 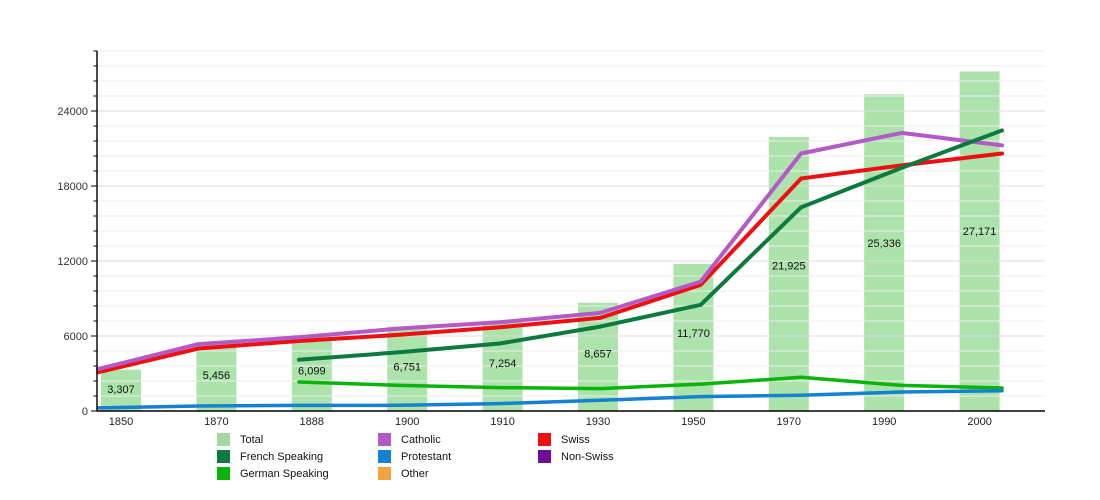 I want to click on legend-label-german-speaking: German Speaking, so click(x=284, y=473).